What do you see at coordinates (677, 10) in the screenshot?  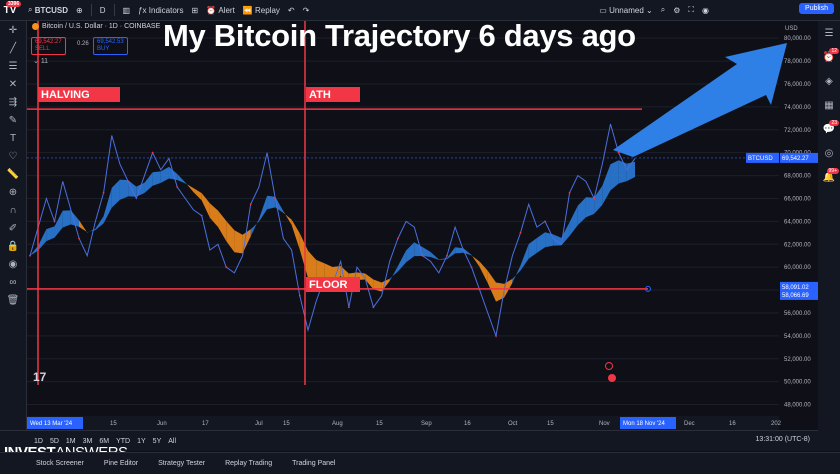 I see `settings-icon: ⚙` at bounding box center [677, 10].